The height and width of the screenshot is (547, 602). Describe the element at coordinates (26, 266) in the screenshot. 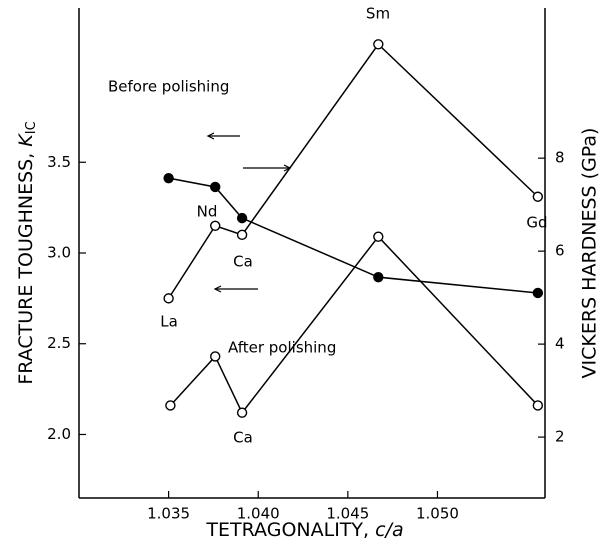

I see `y-label-text: FRACTURE TOUGHNESS,` at that location.